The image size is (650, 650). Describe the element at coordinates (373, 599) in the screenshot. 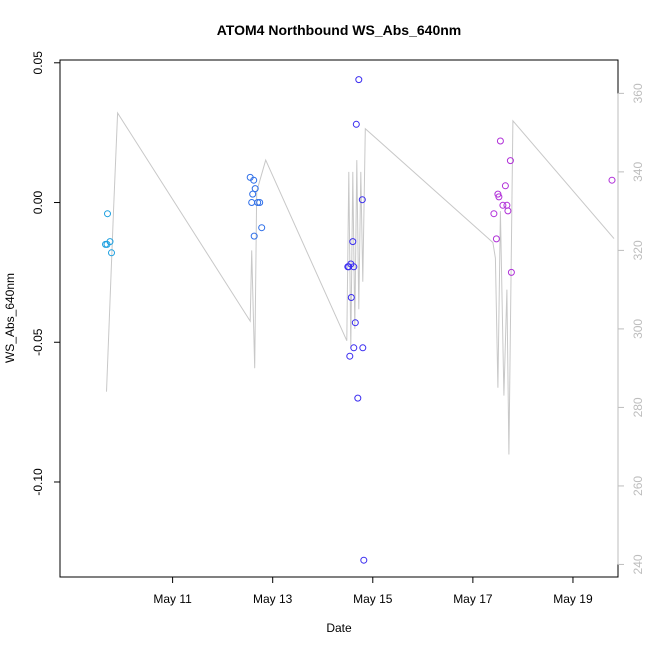

I see `x-tick-label-2: May 15` at that location.